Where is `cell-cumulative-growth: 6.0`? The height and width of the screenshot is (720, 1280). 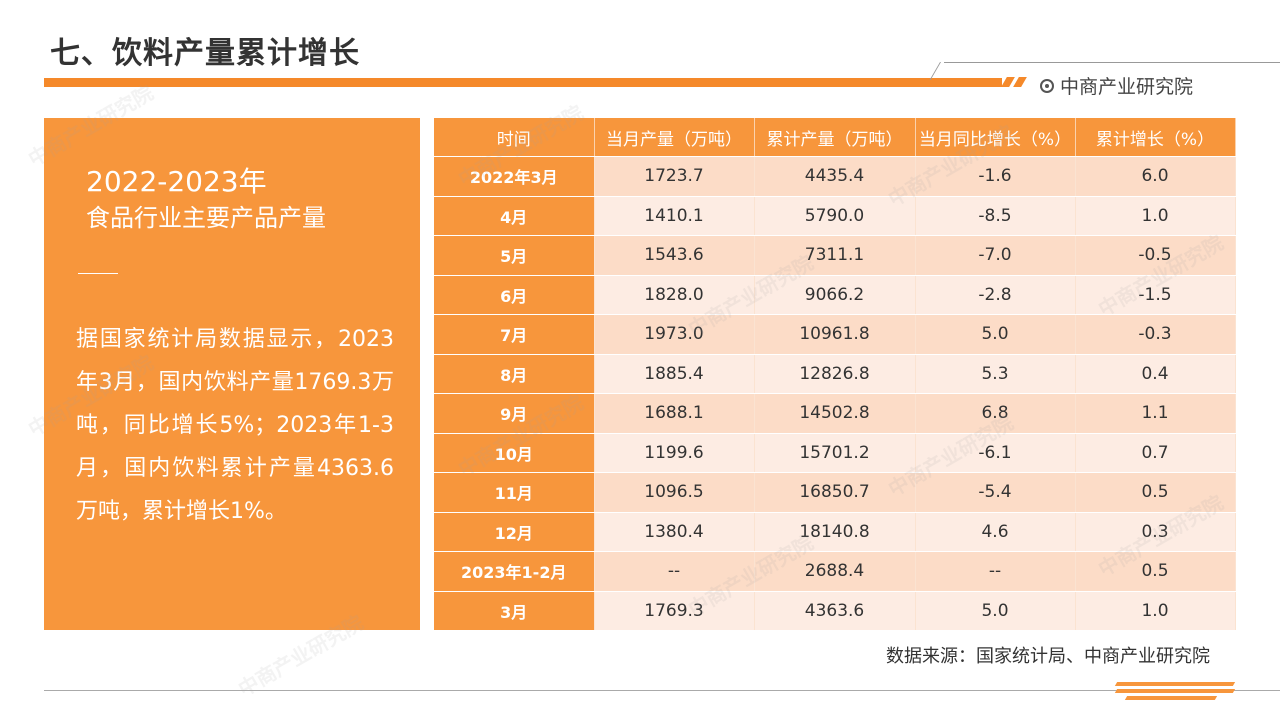
cell-cumulative-growth: 6.0 is located at coordinates (1155, 176).